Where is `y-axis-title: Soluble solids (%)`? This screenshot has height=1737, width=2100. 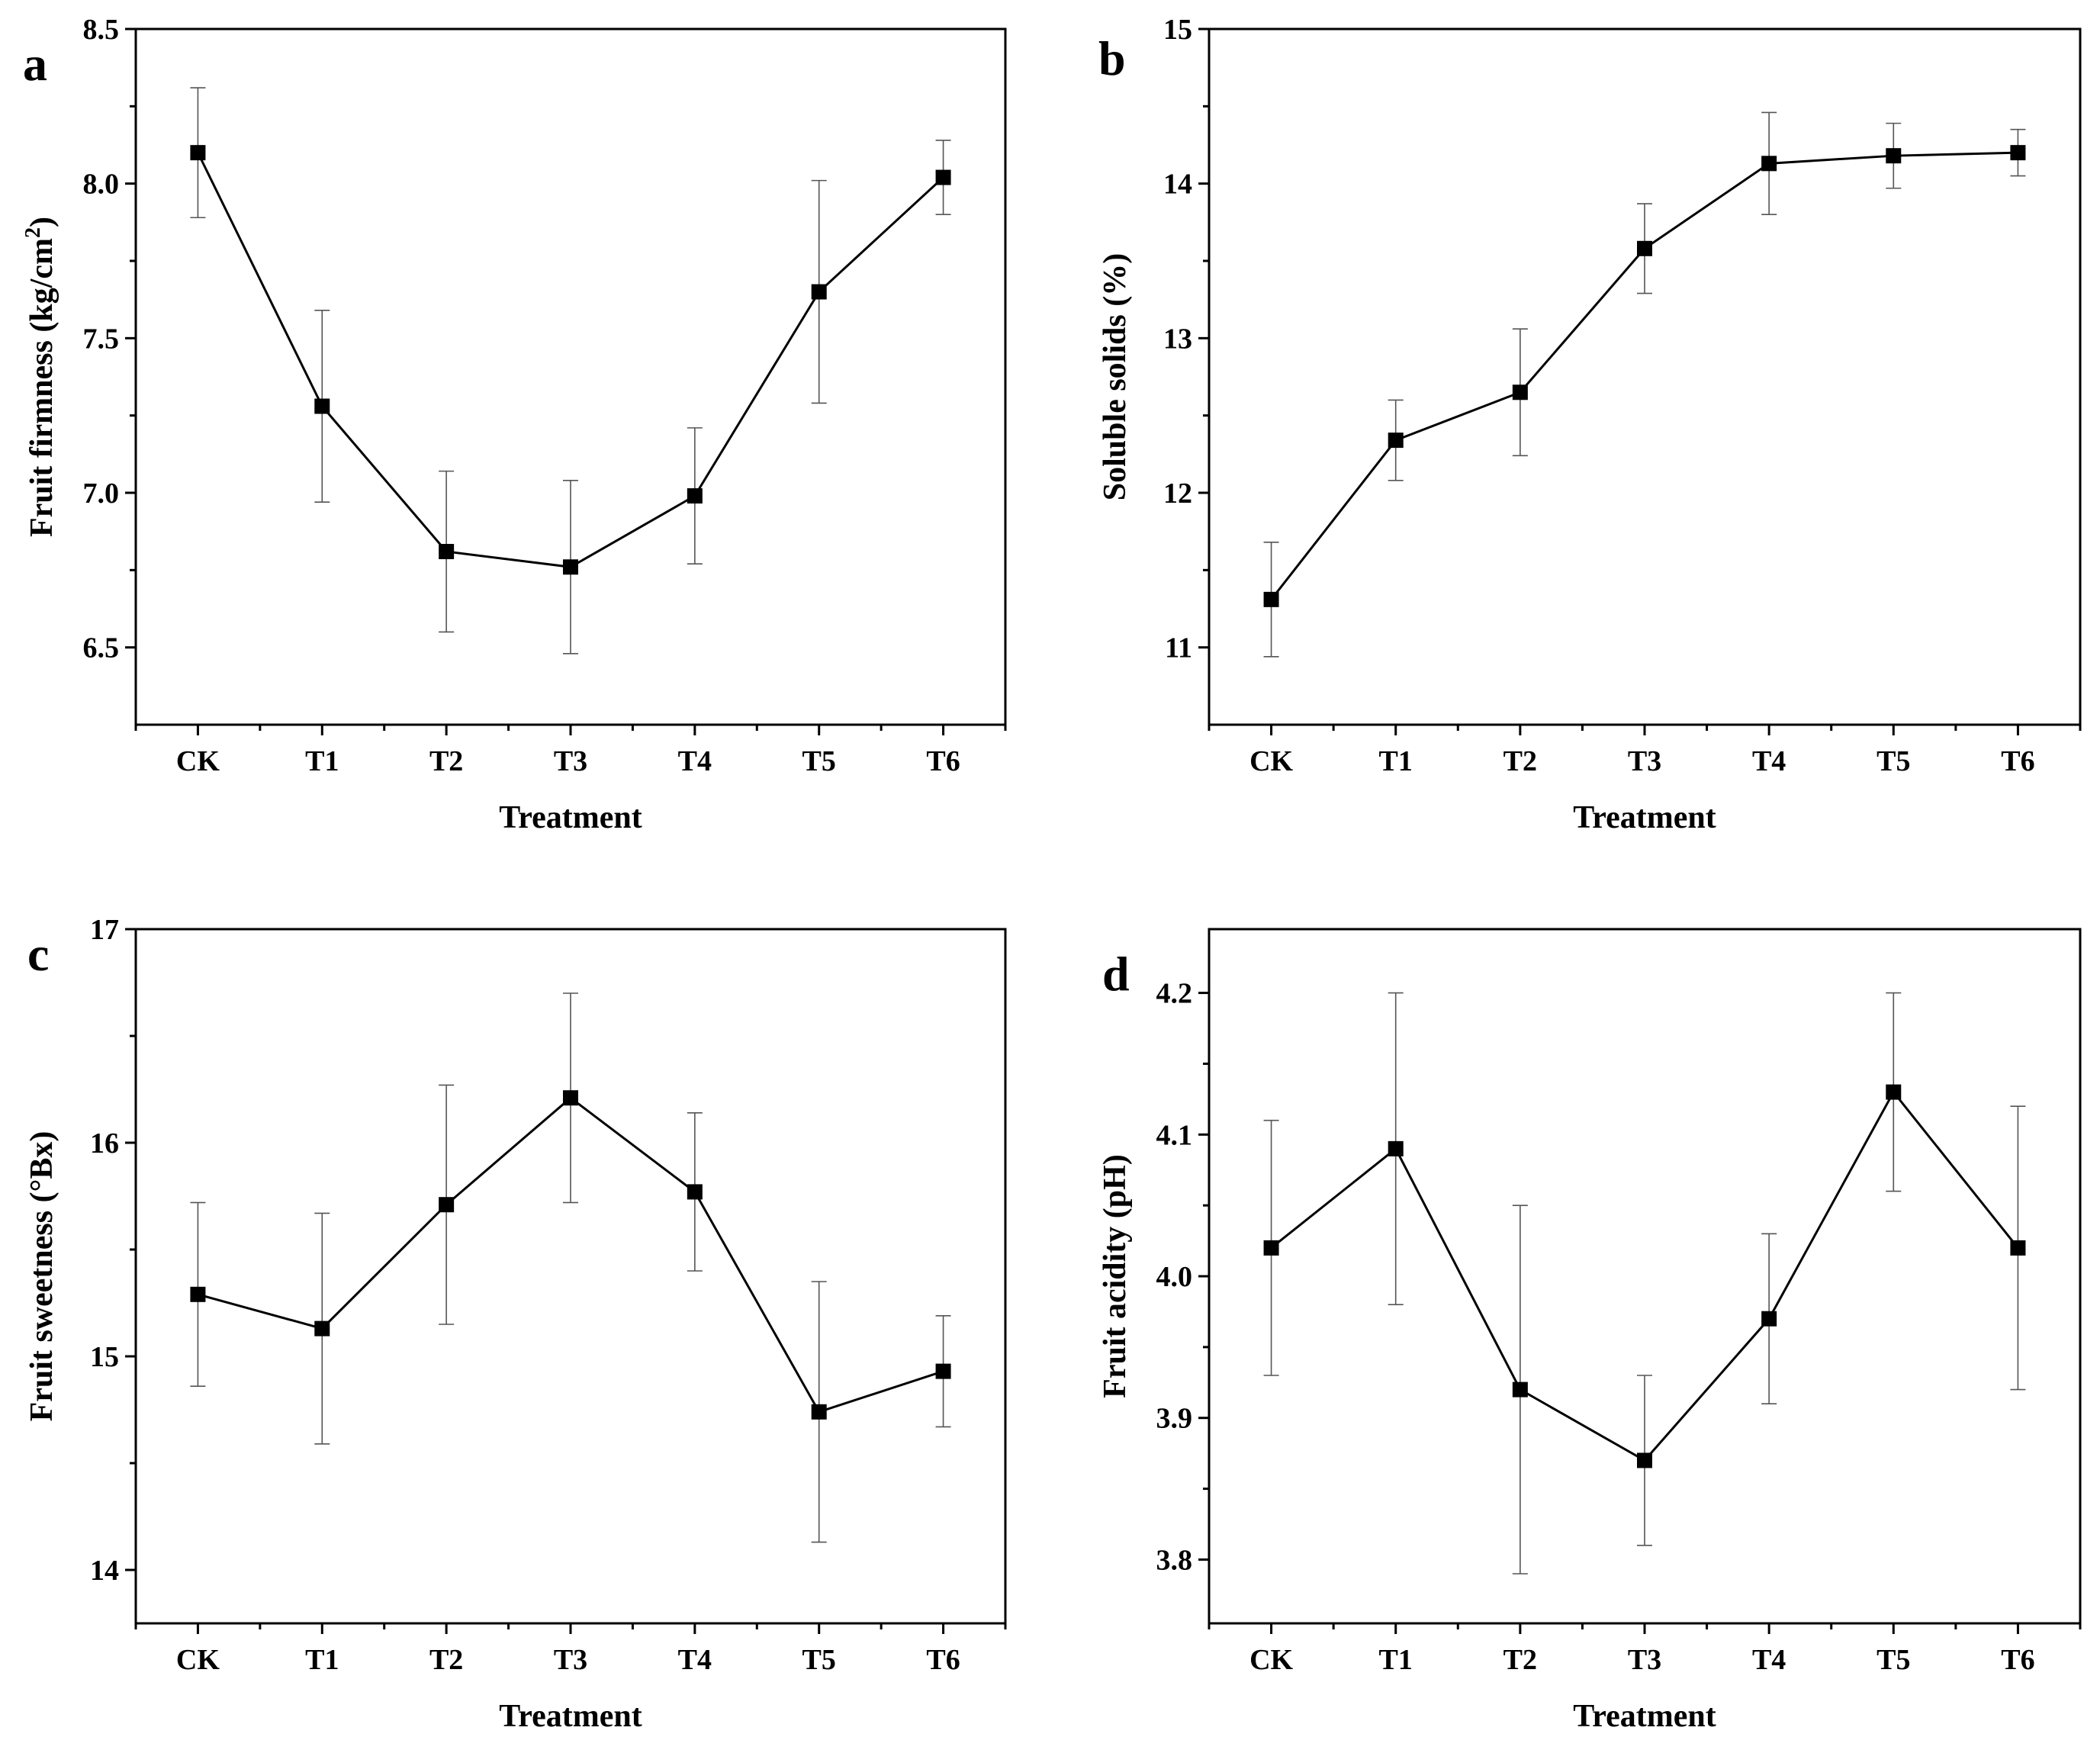 y-axis-title: Soluble solids (%) is located at coordinates (1115, 377).